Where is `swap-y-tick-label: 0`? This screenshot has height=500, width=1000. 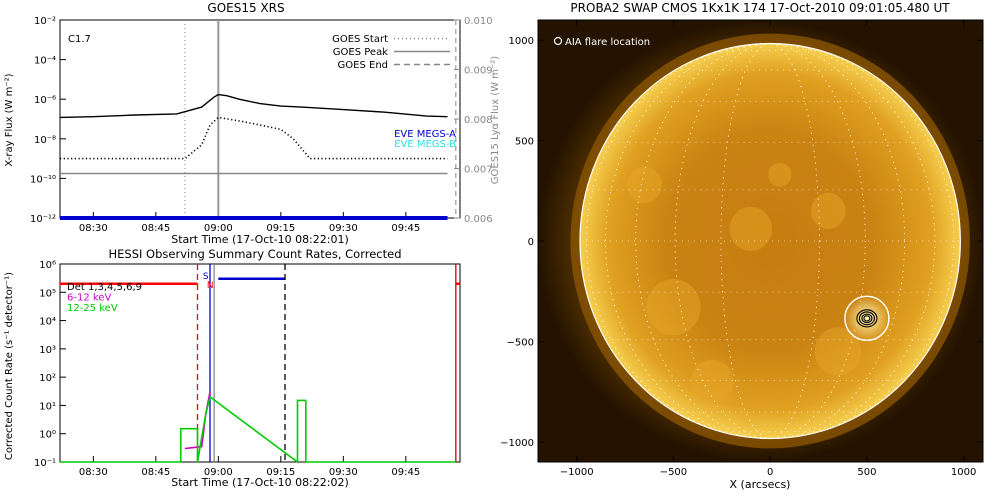
swap-y-tick-label: 0 is located at coordinates (531, 242).